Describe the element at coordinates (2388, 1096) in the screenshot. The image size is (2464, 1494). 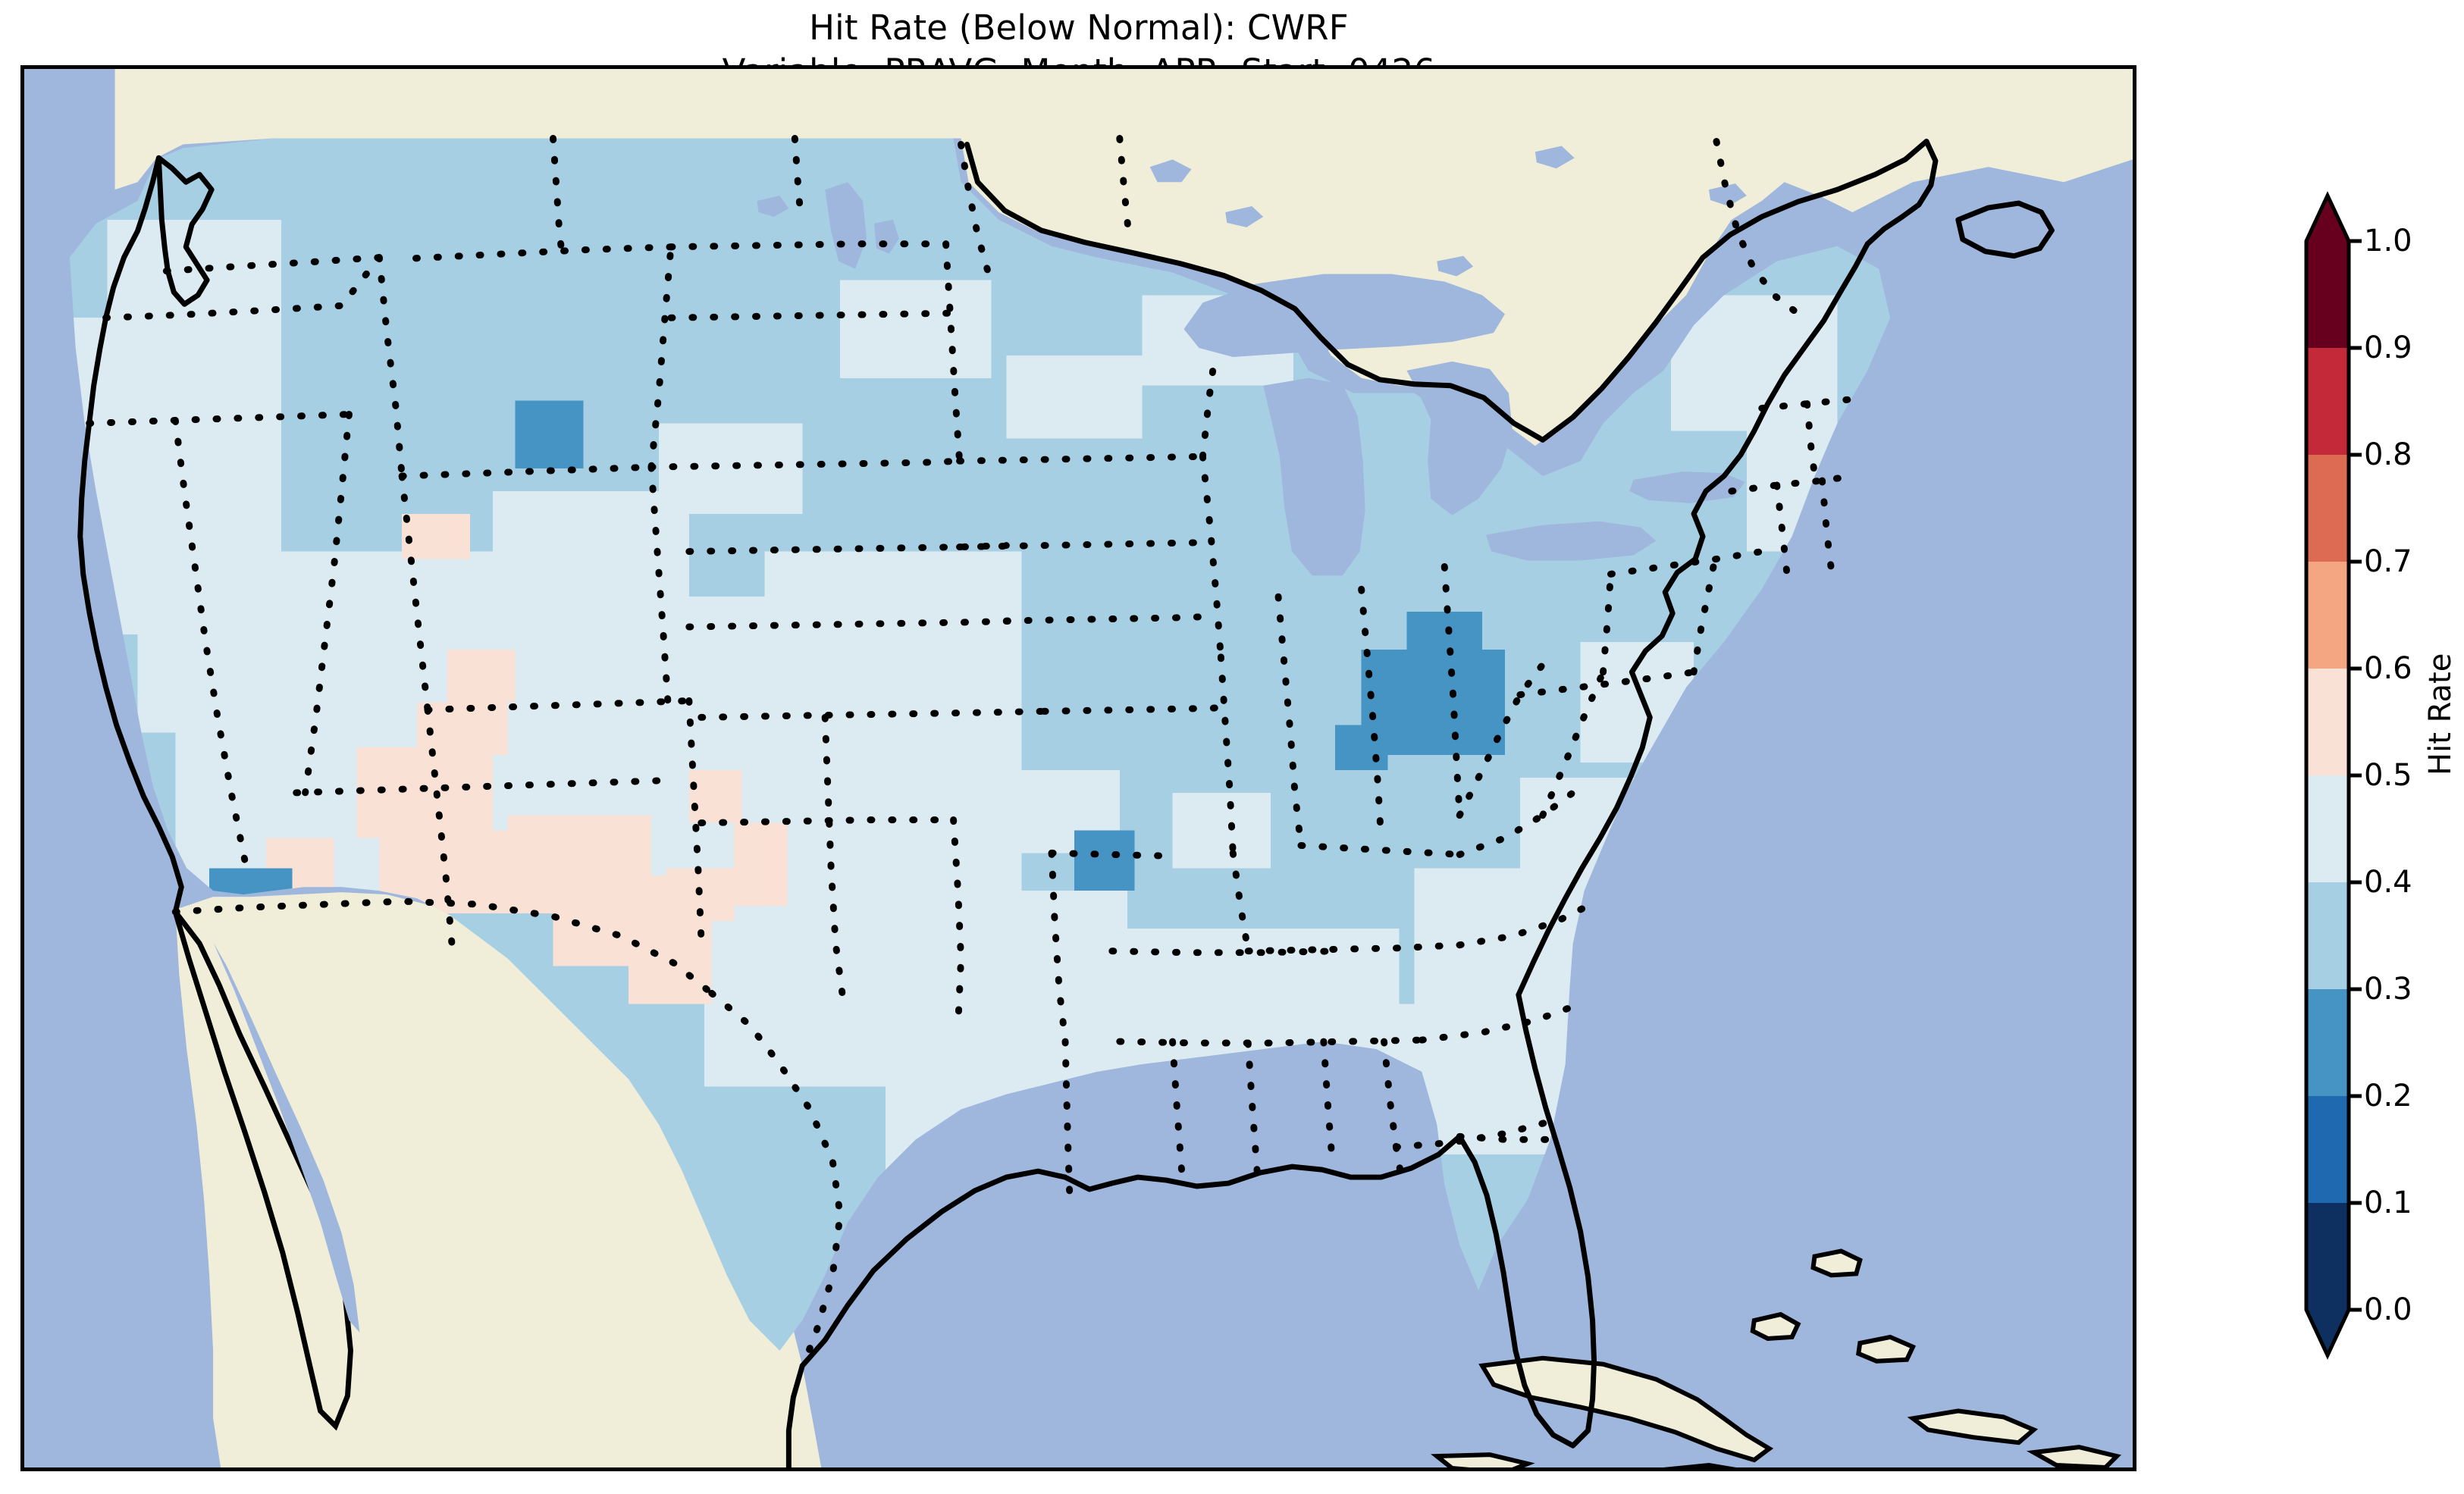
I see `colorbar-tick-label: 0.2` at that location.